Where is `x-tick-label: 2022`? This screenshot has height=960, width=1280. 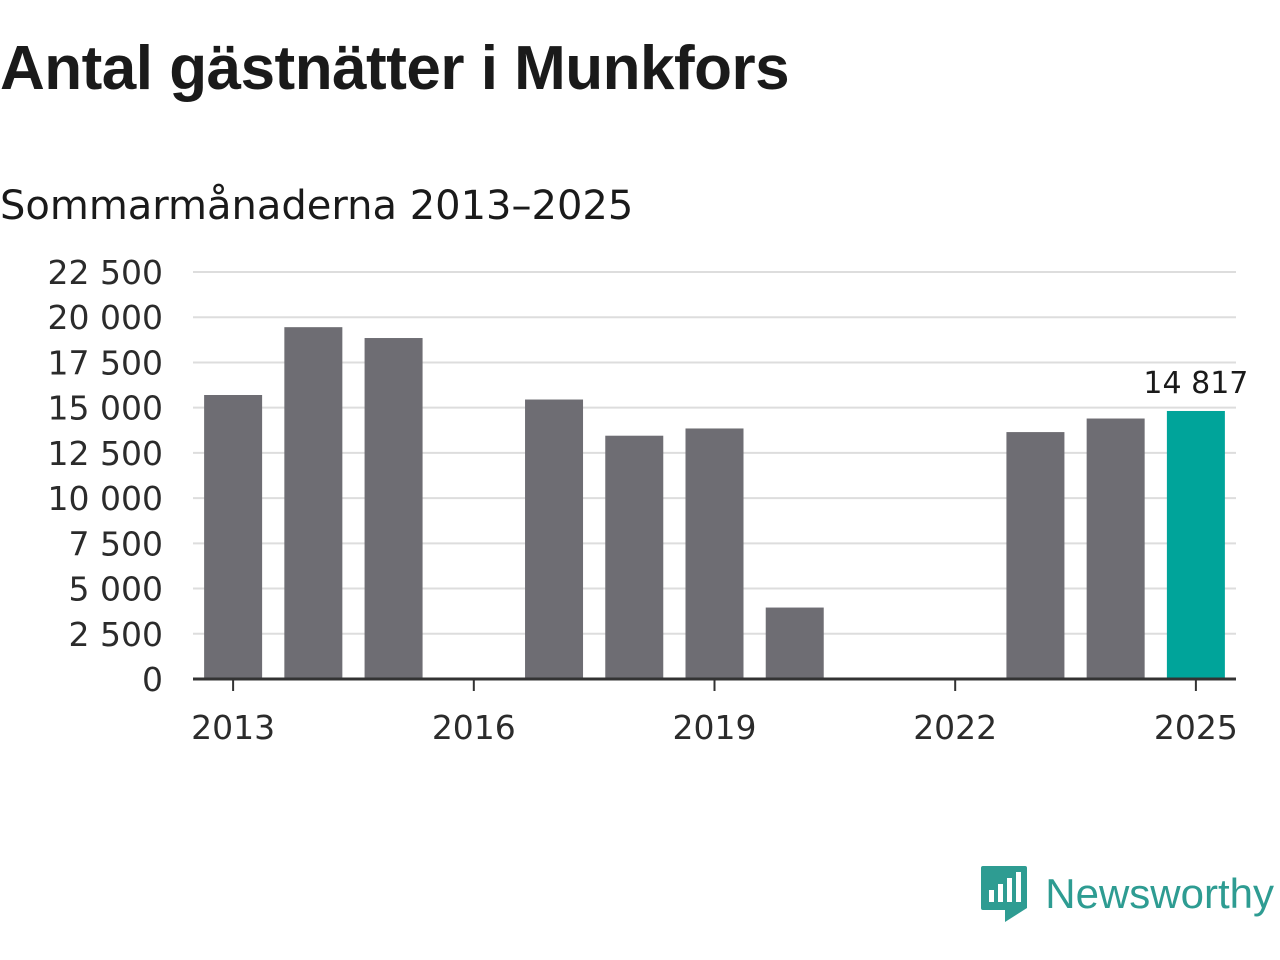
x-tick-label: 2022 is located at coordinates (955, 727).